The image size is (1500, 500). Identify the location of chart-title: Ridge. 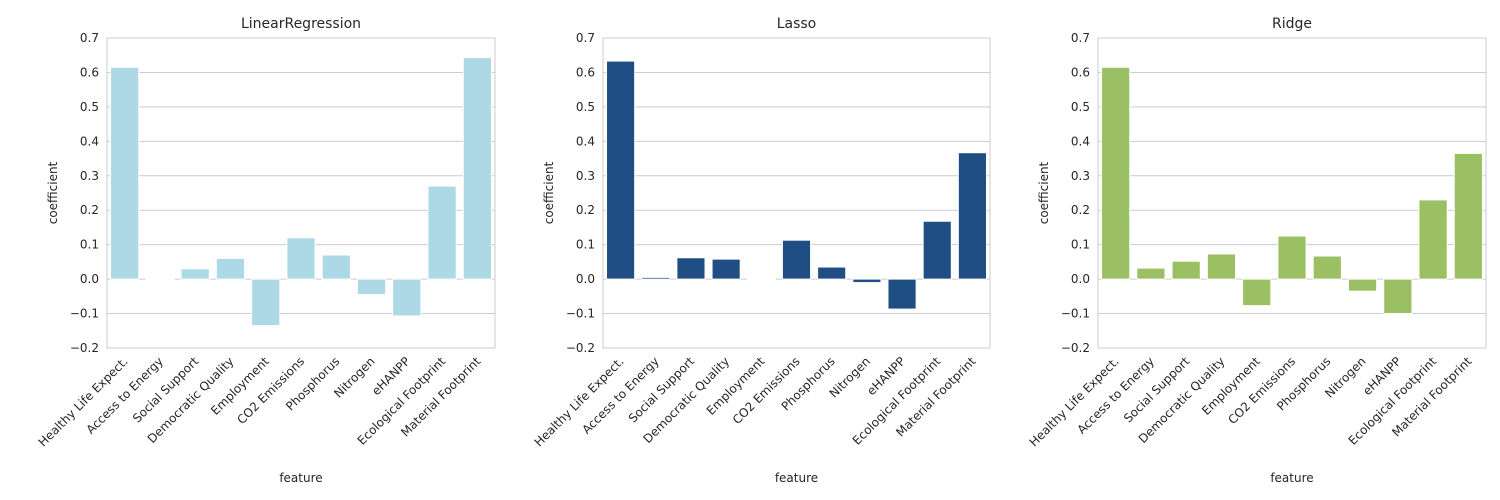
(1292, 24).